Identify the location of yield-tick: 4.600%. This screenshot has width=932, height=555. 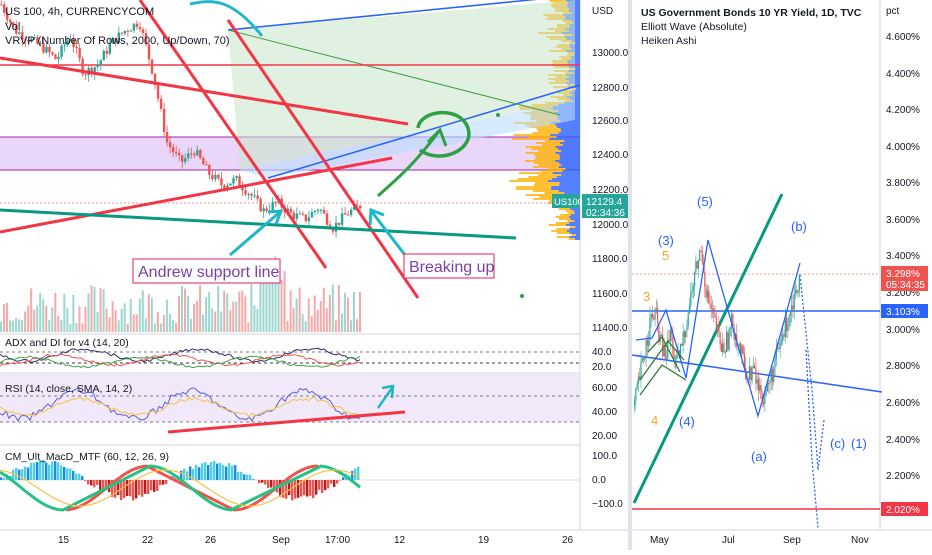
(903, 37).